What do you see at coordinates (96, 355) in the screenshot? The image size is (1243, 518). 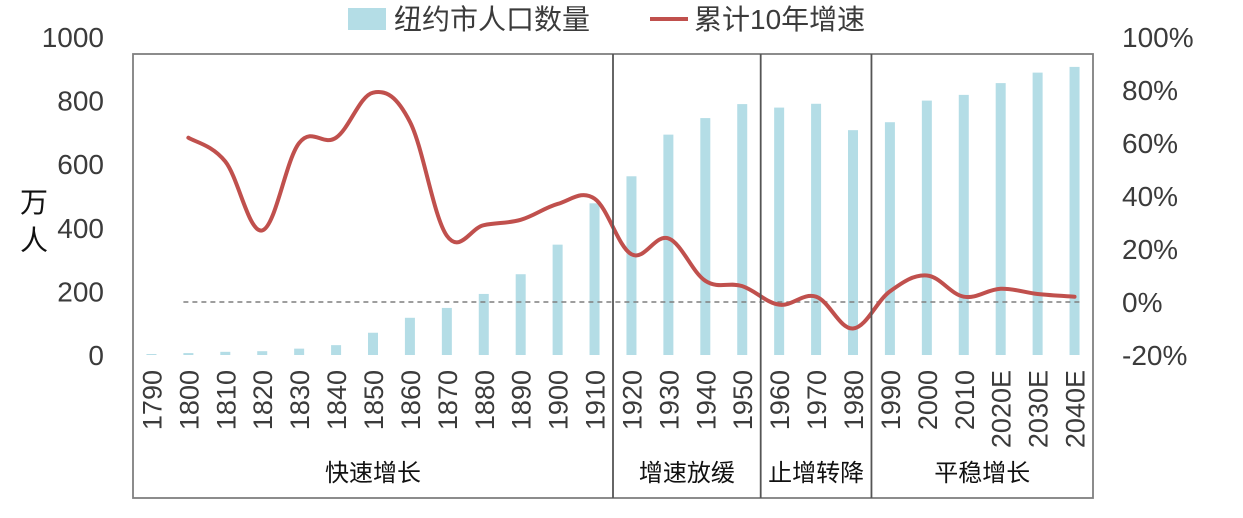 I see `y-left-tick-label: 0` at bounding box center [96, 355].